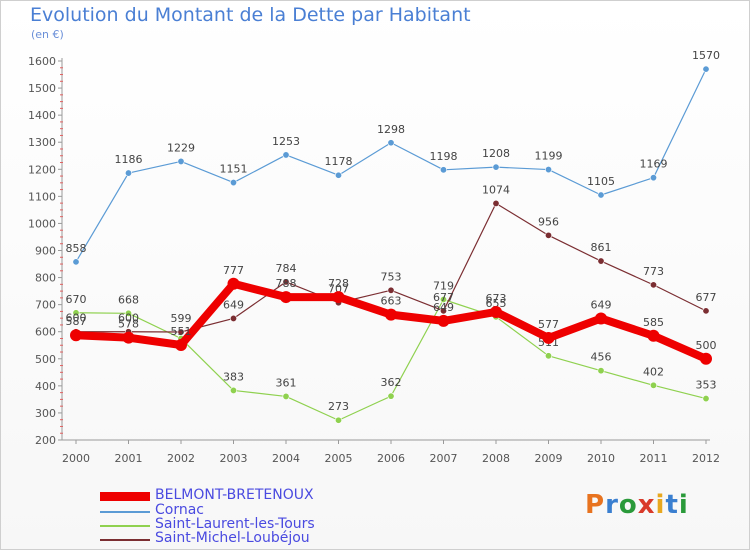  I want to click on data-label-saint-michel-loub-jou: 861, so click(601, 247).